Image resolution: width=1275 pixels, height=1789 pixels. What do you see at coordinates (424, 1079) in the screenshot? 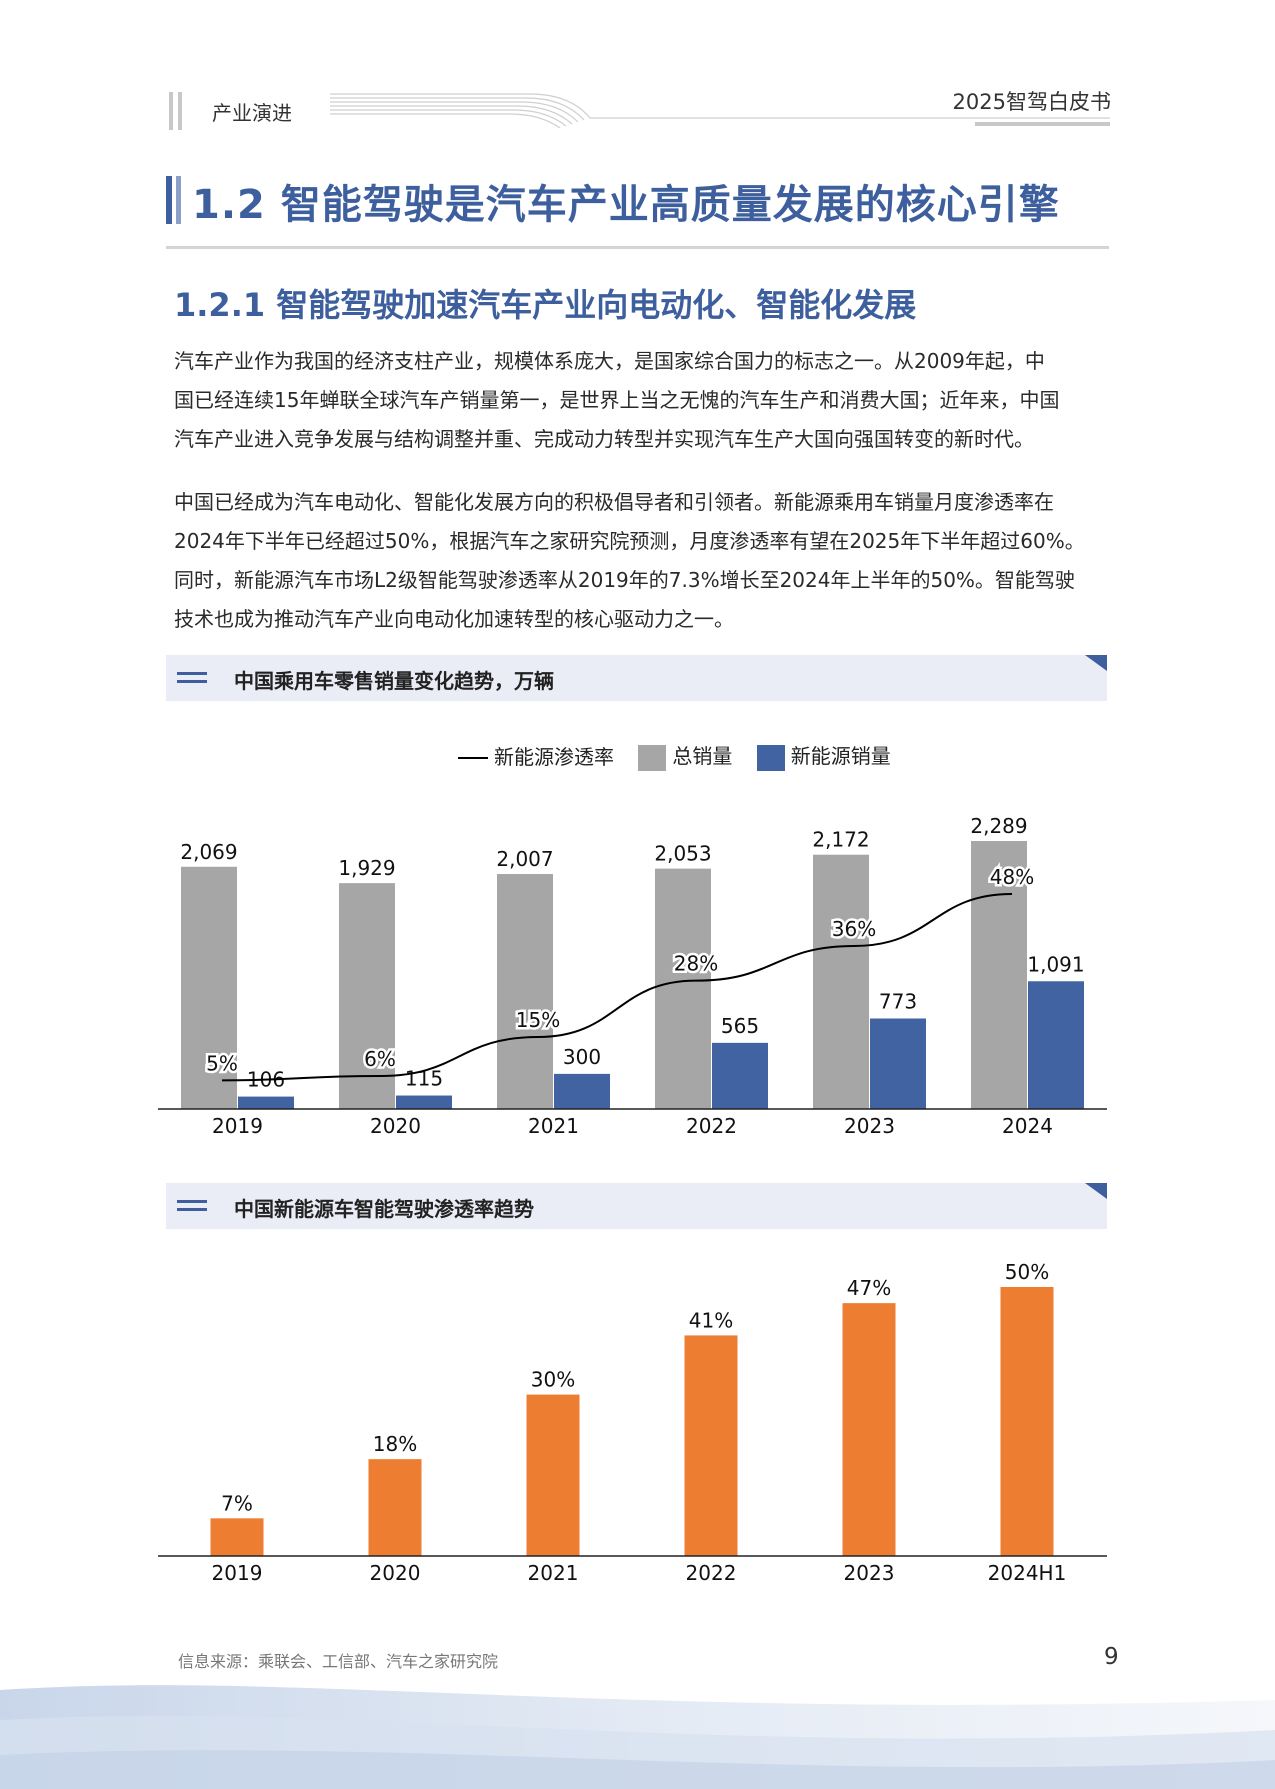
I see `data-label-nev: 115` at bounding box center [424, 1079].